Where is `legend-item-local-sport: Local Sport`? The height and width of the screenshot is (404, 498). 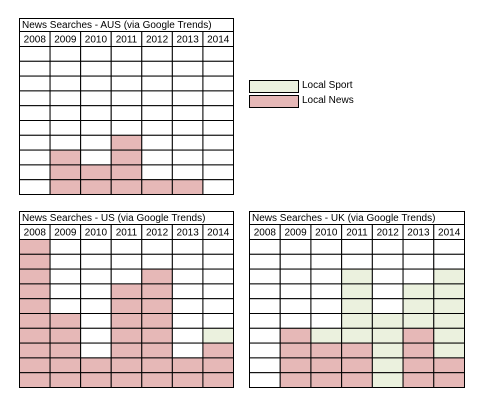
legend-item-local-sport: Local Sport is located at coordinates (304, 86).